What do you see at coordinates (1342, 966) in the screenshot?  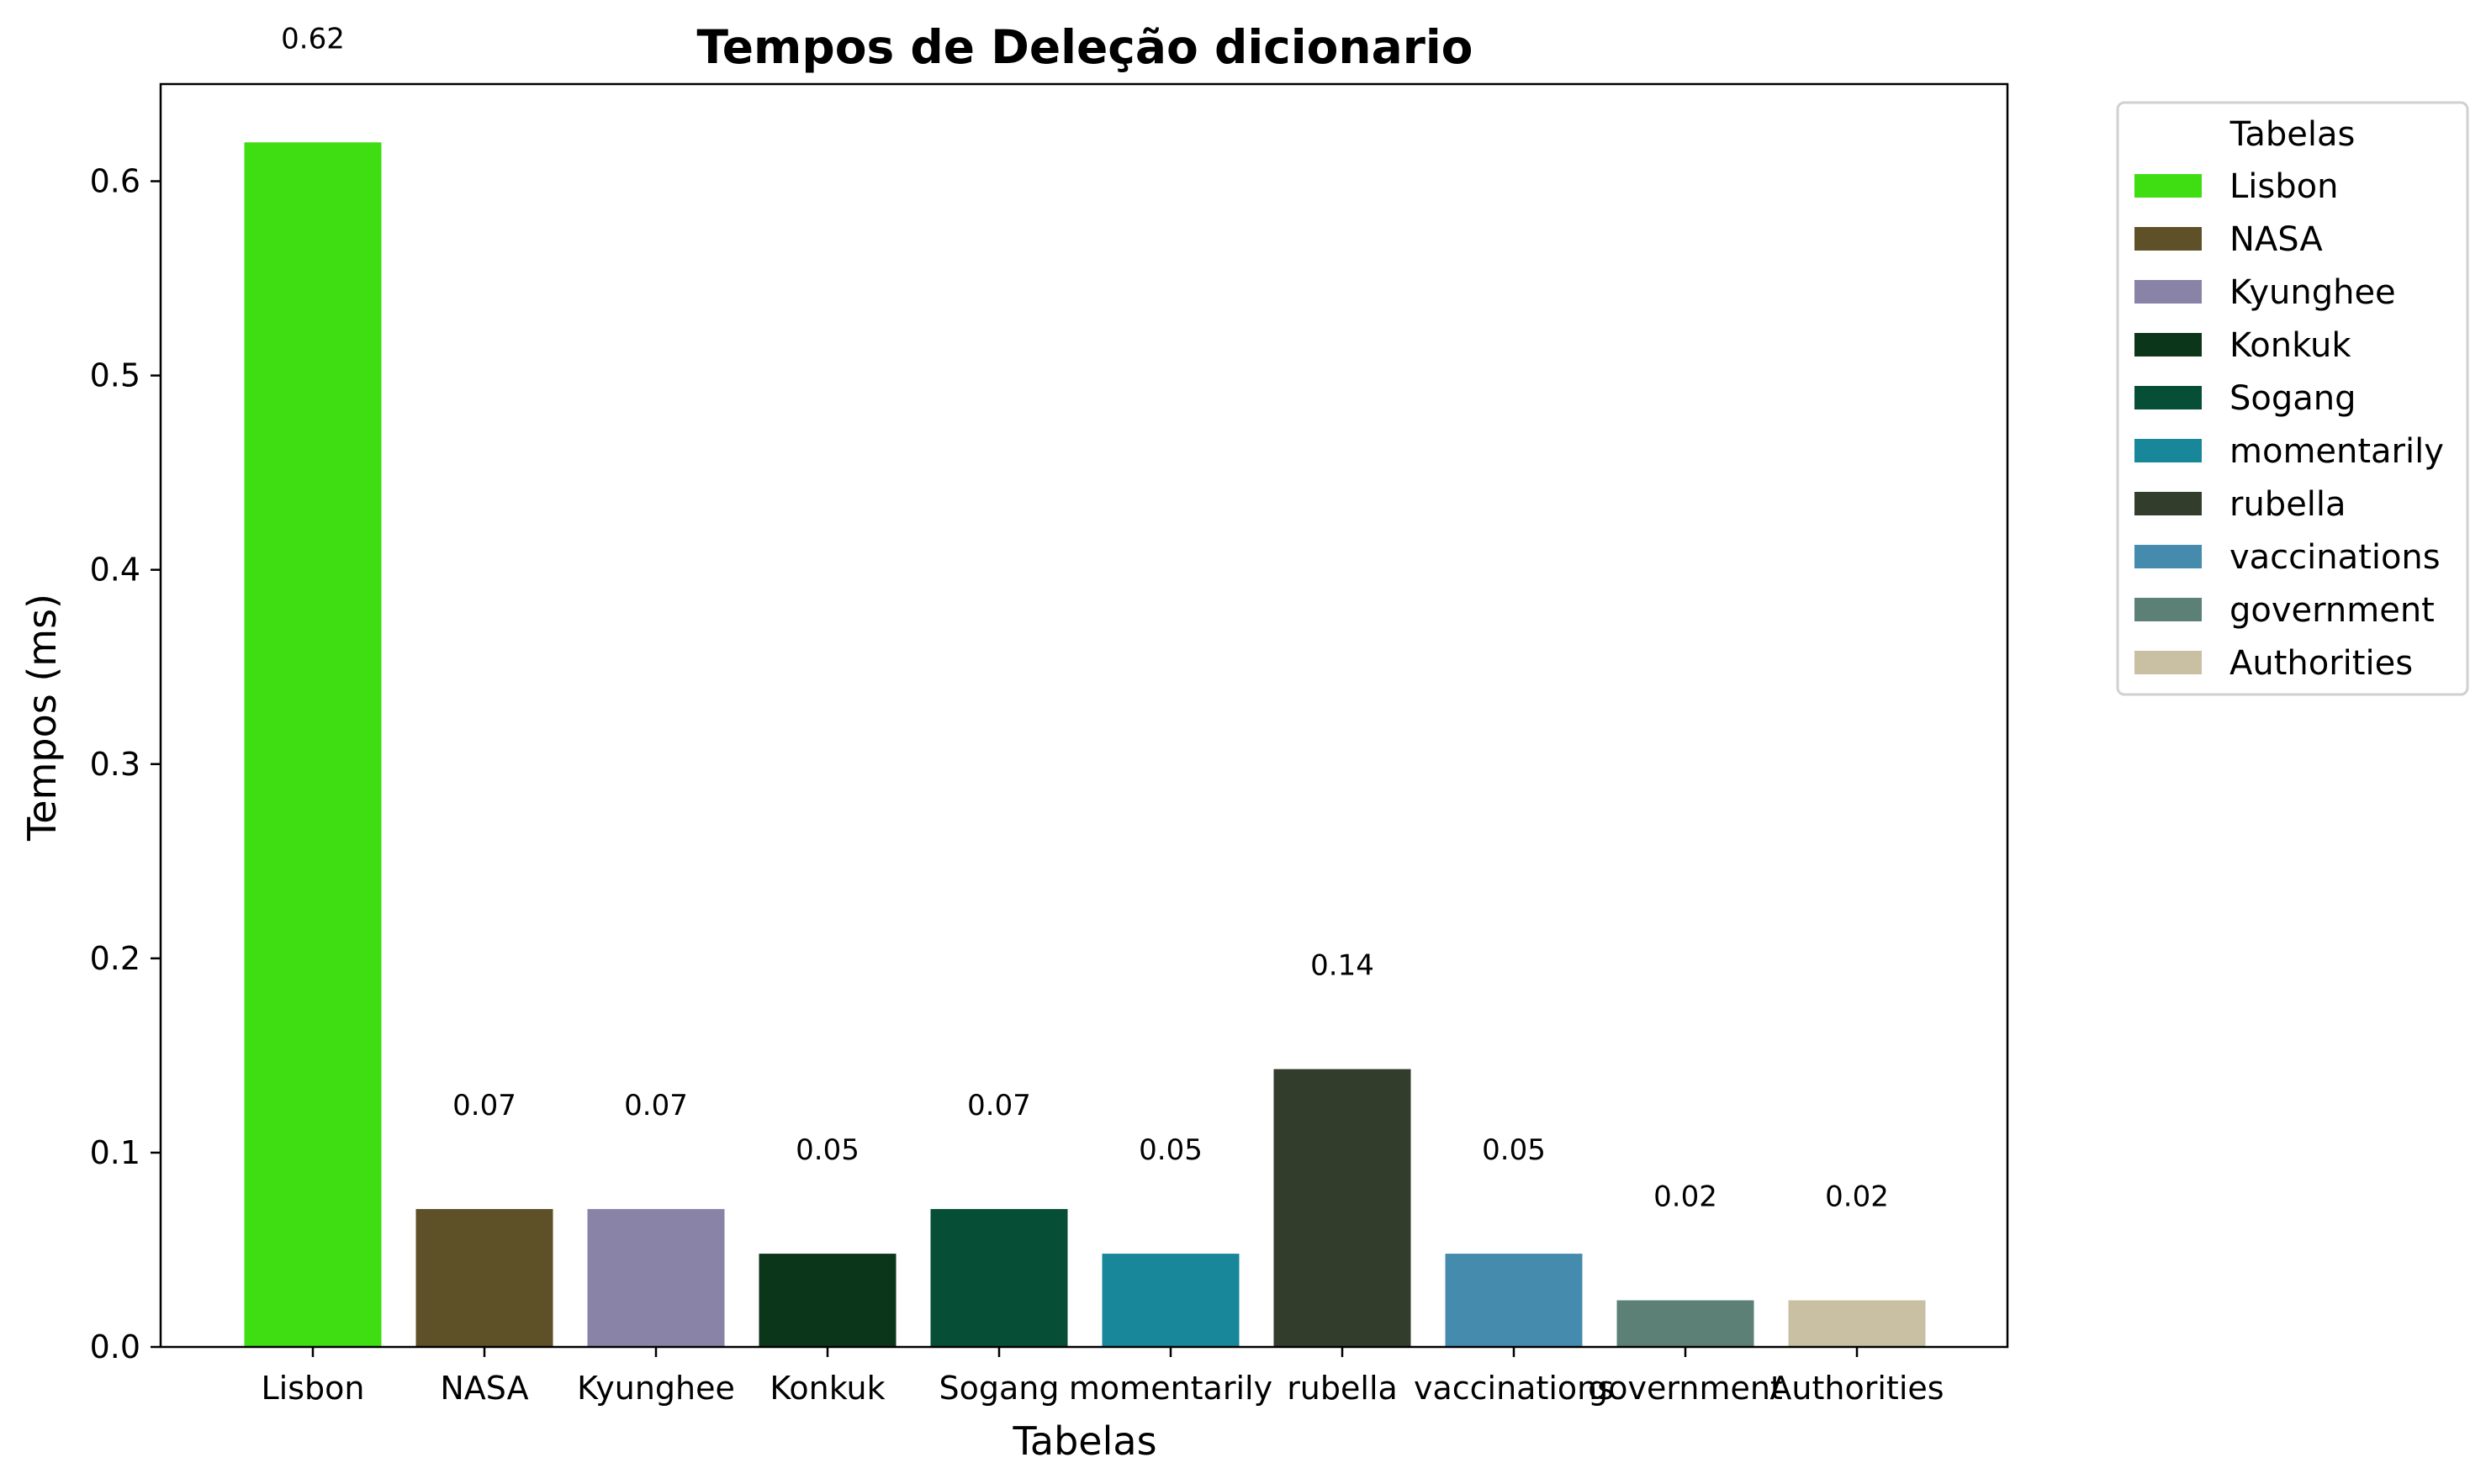 I see `bar-value-label: 0.14` at bounding box center [1342, 966].